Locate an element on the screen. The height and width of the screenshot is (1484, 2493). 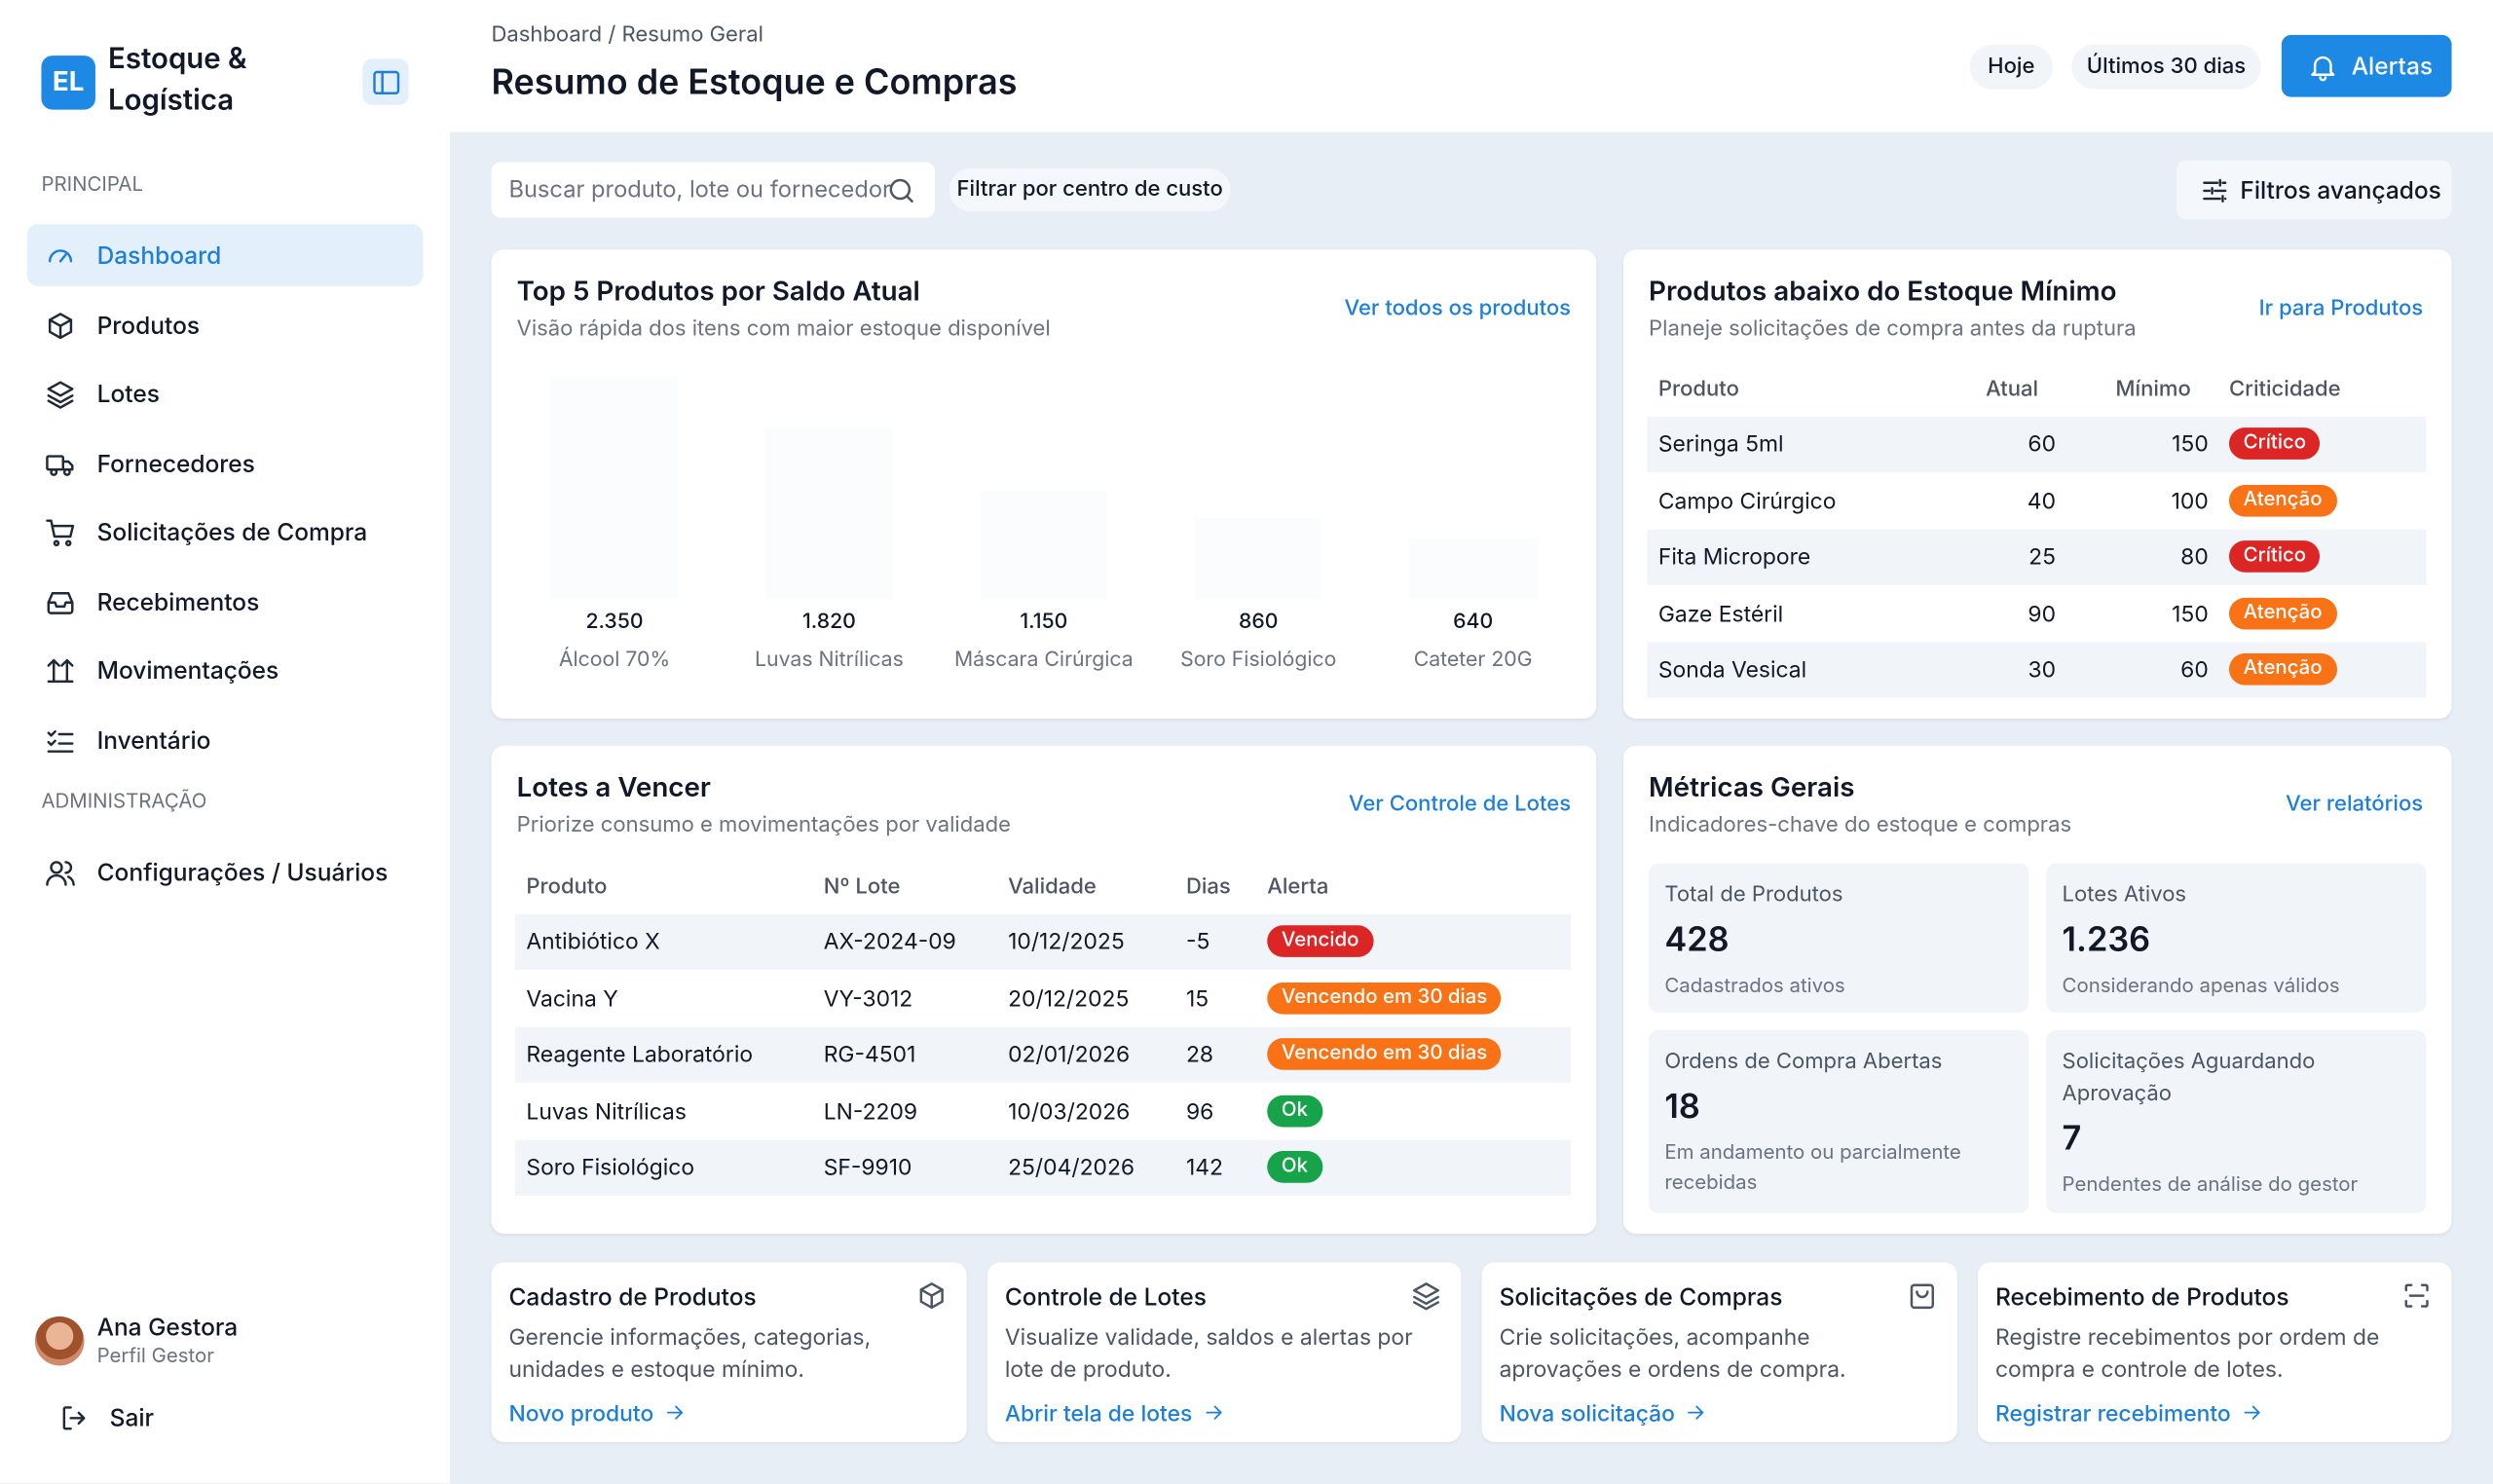
arrow-icon is located at coordinates (676, 1412).